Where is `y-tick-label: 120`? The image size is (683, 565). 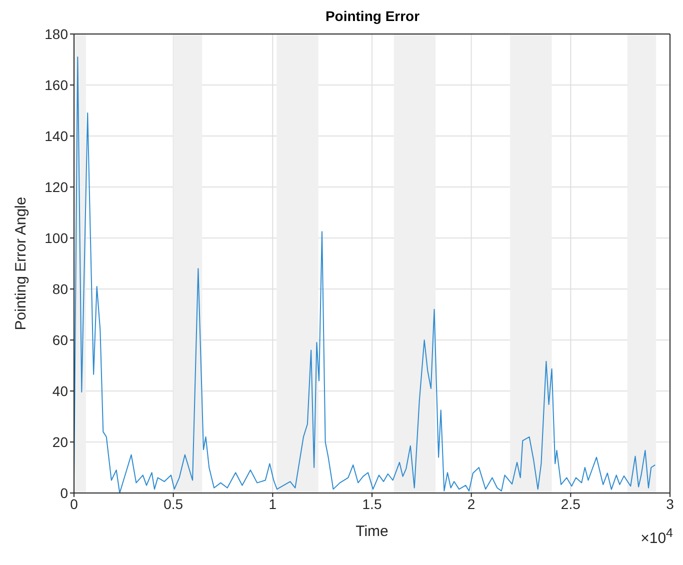
y-tick-label: 120 is located at coordinates (56, 186).